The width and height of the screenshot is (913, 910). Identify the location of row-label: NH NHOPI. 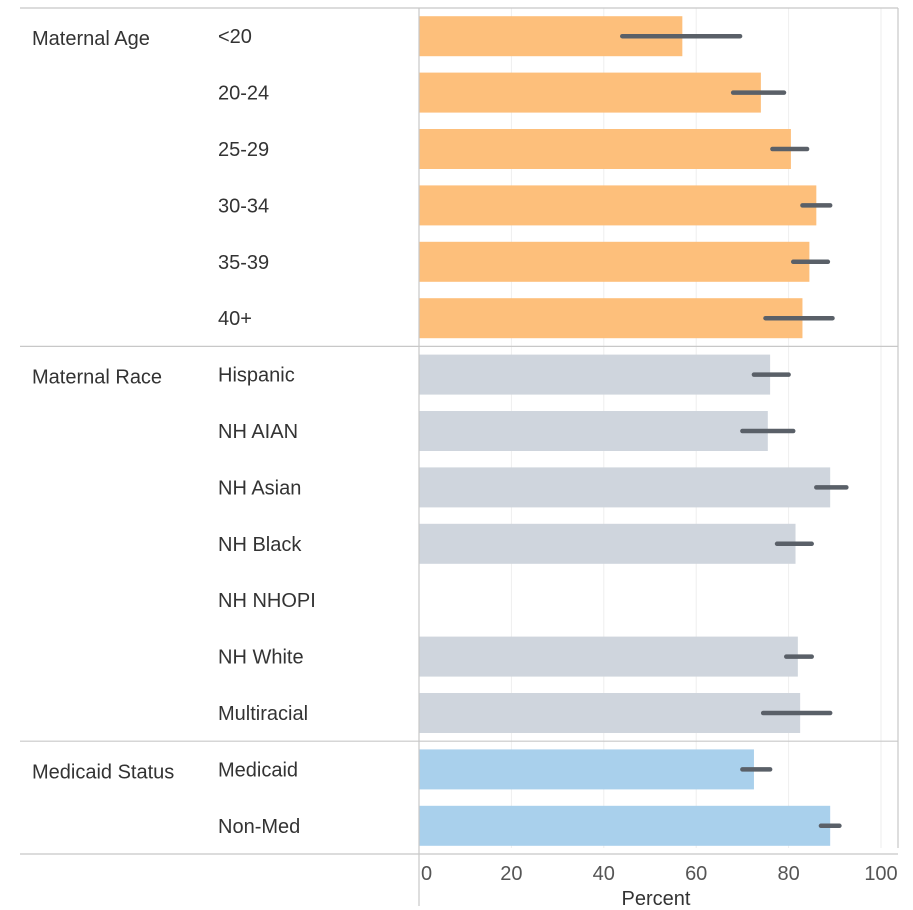
(267, 601).